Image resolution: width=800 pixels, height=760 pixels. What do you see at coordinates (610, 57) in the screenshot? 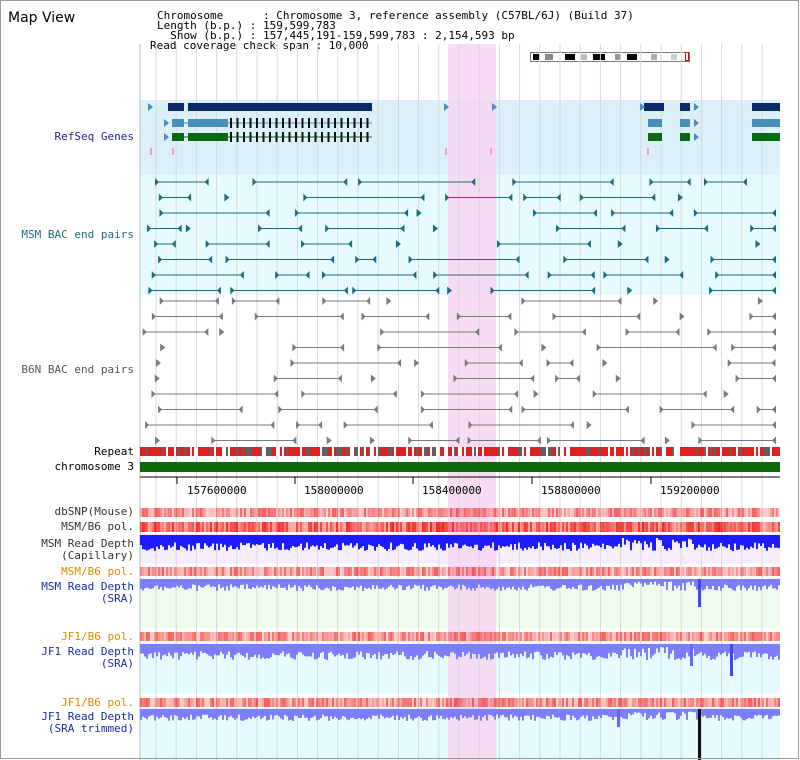
I see `chromosome-ideogram` at bounding box center [610, 57].